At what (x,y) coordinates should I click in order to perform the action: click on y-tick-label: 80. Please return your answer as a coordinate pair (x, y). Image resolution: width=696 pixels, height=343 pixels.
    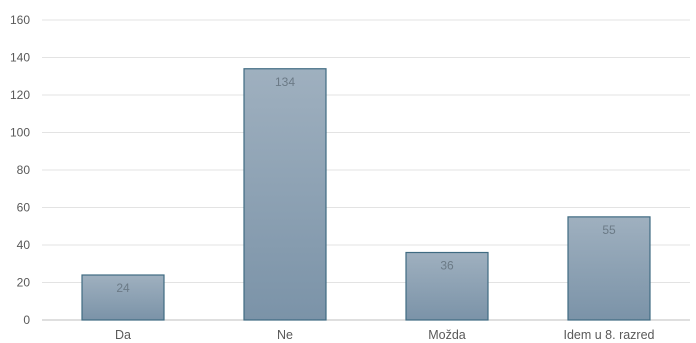
    Looking at the image, I should click on (24, 170).